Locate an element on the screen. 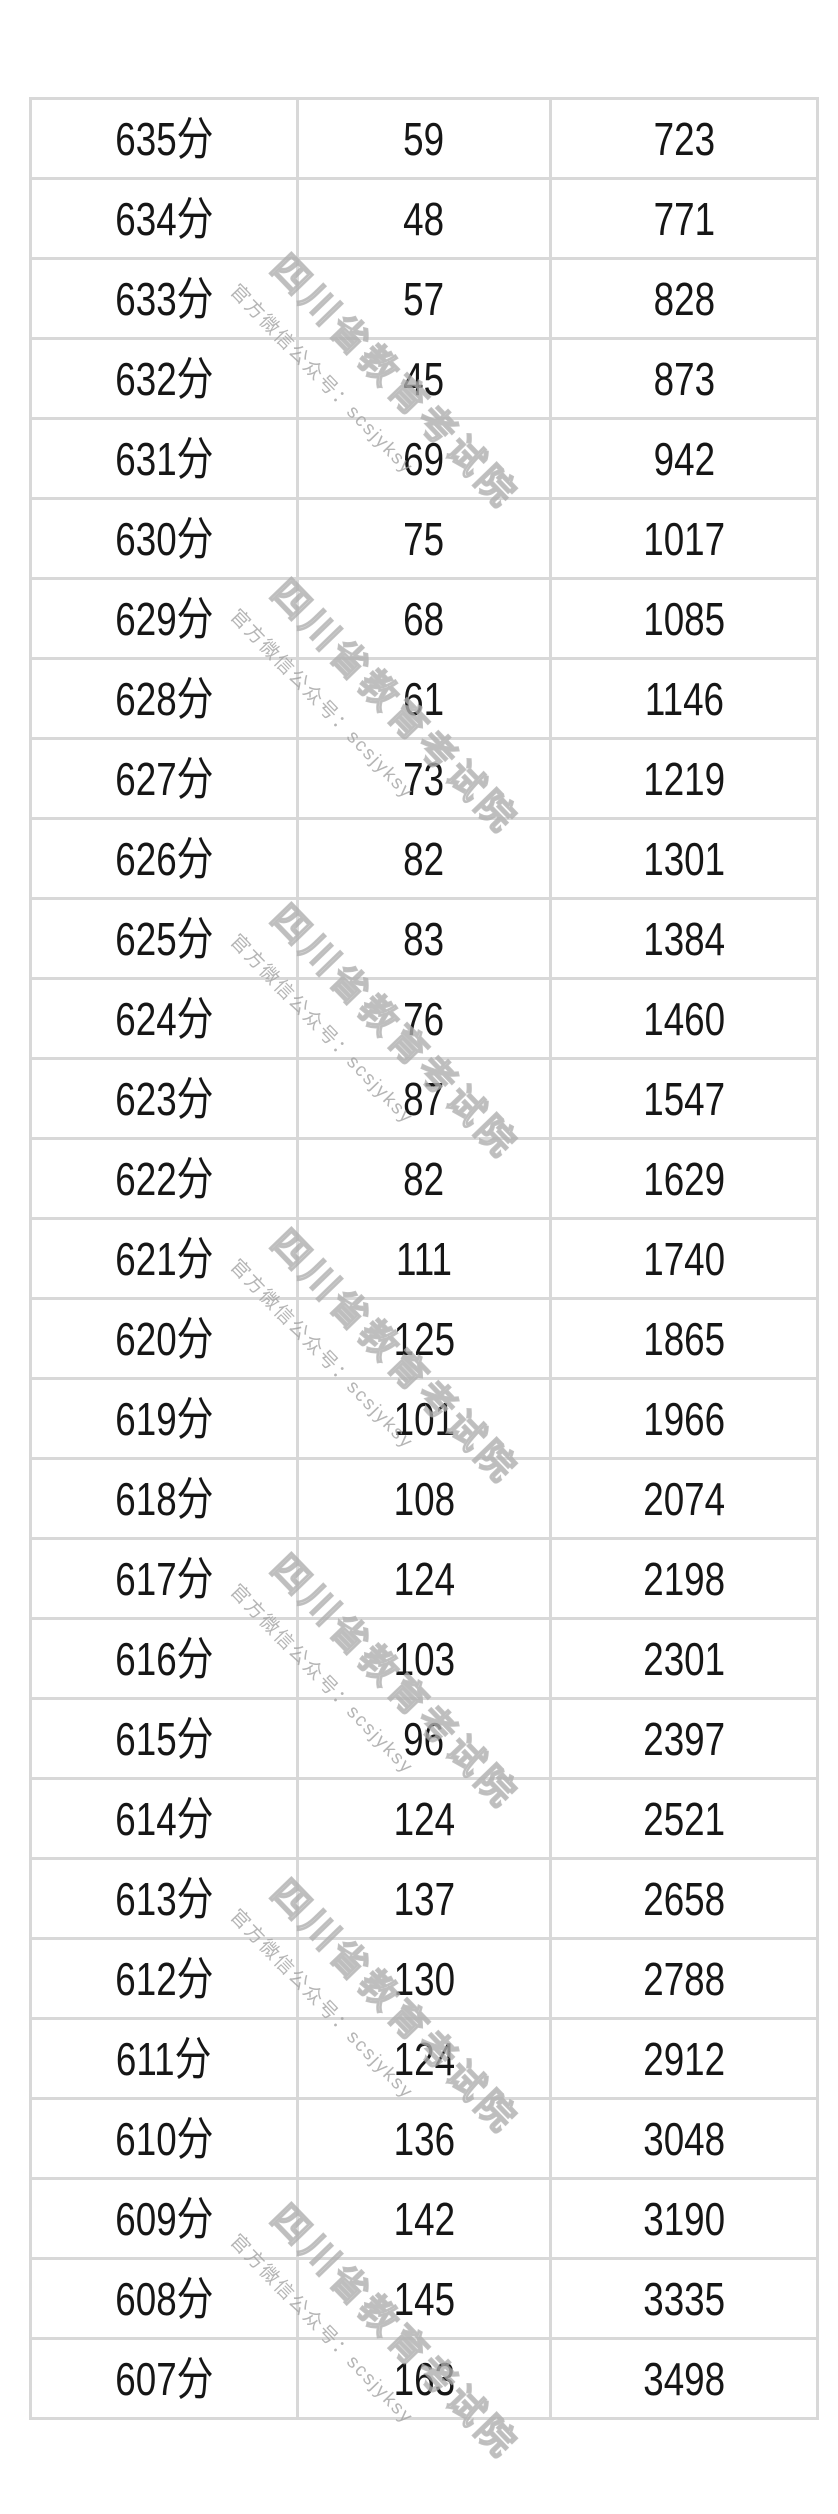  count-cell-text: 124 is located at coordinates (424, 1818).